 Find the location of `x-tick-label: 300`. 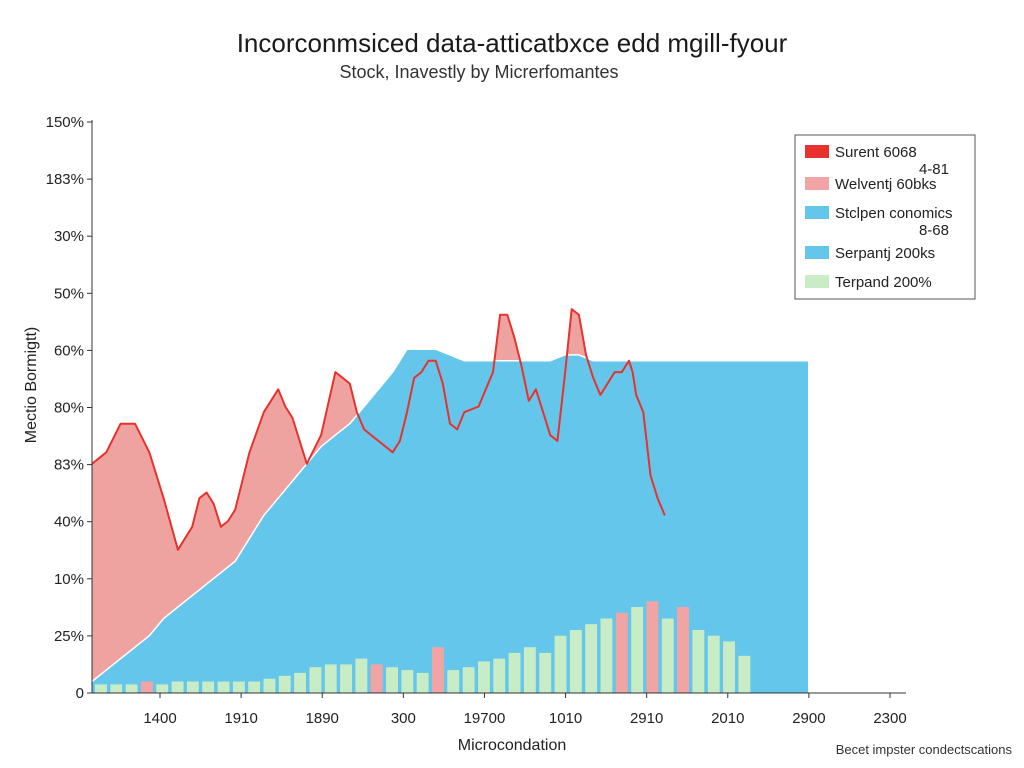

x-tick-label: 300 is located at coordinates (403, 718).